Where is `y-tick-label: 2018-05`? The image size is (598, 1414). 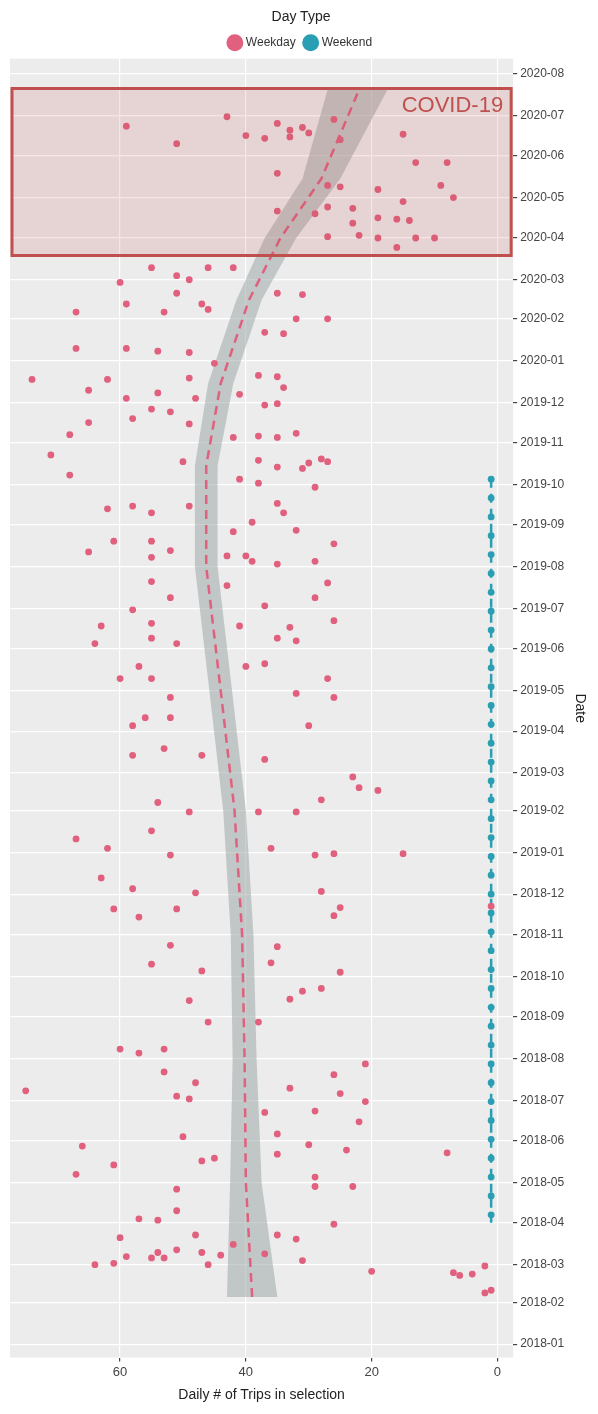 y-tick-label: 2018-05 is located at coordinates (542, 1181).